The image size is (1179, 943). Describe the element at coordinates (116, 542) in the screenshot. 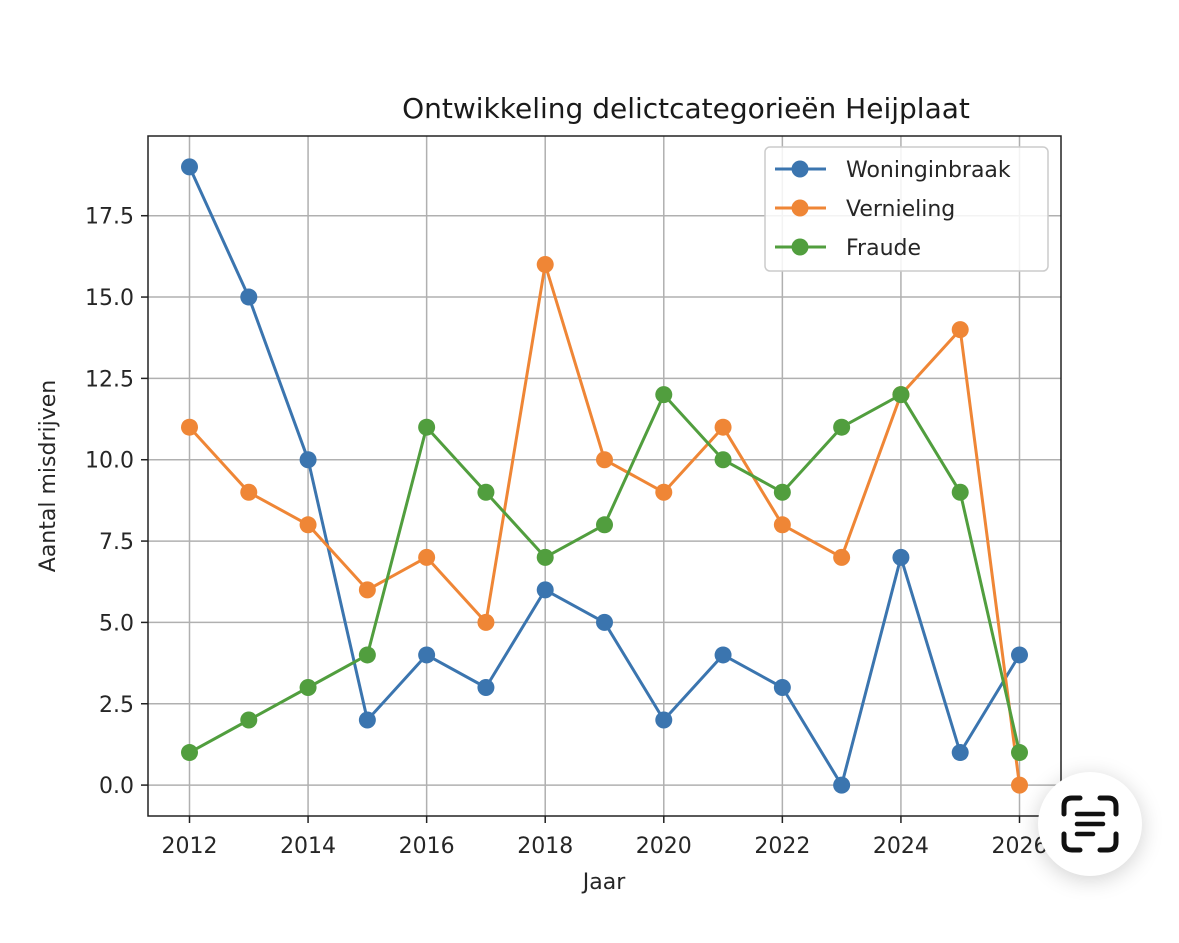

I see `y-tick-label: 7.5` at that location.